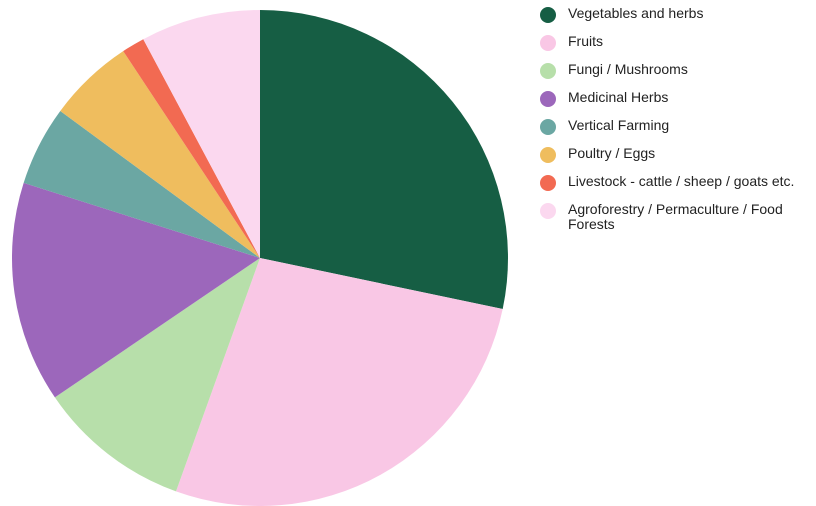 The image size is (816, 506). What do you see at coordinates (618, 97) in the screenshot?
I see `legend-label: Medicinal Herbs` at bounding box center [618, 97].